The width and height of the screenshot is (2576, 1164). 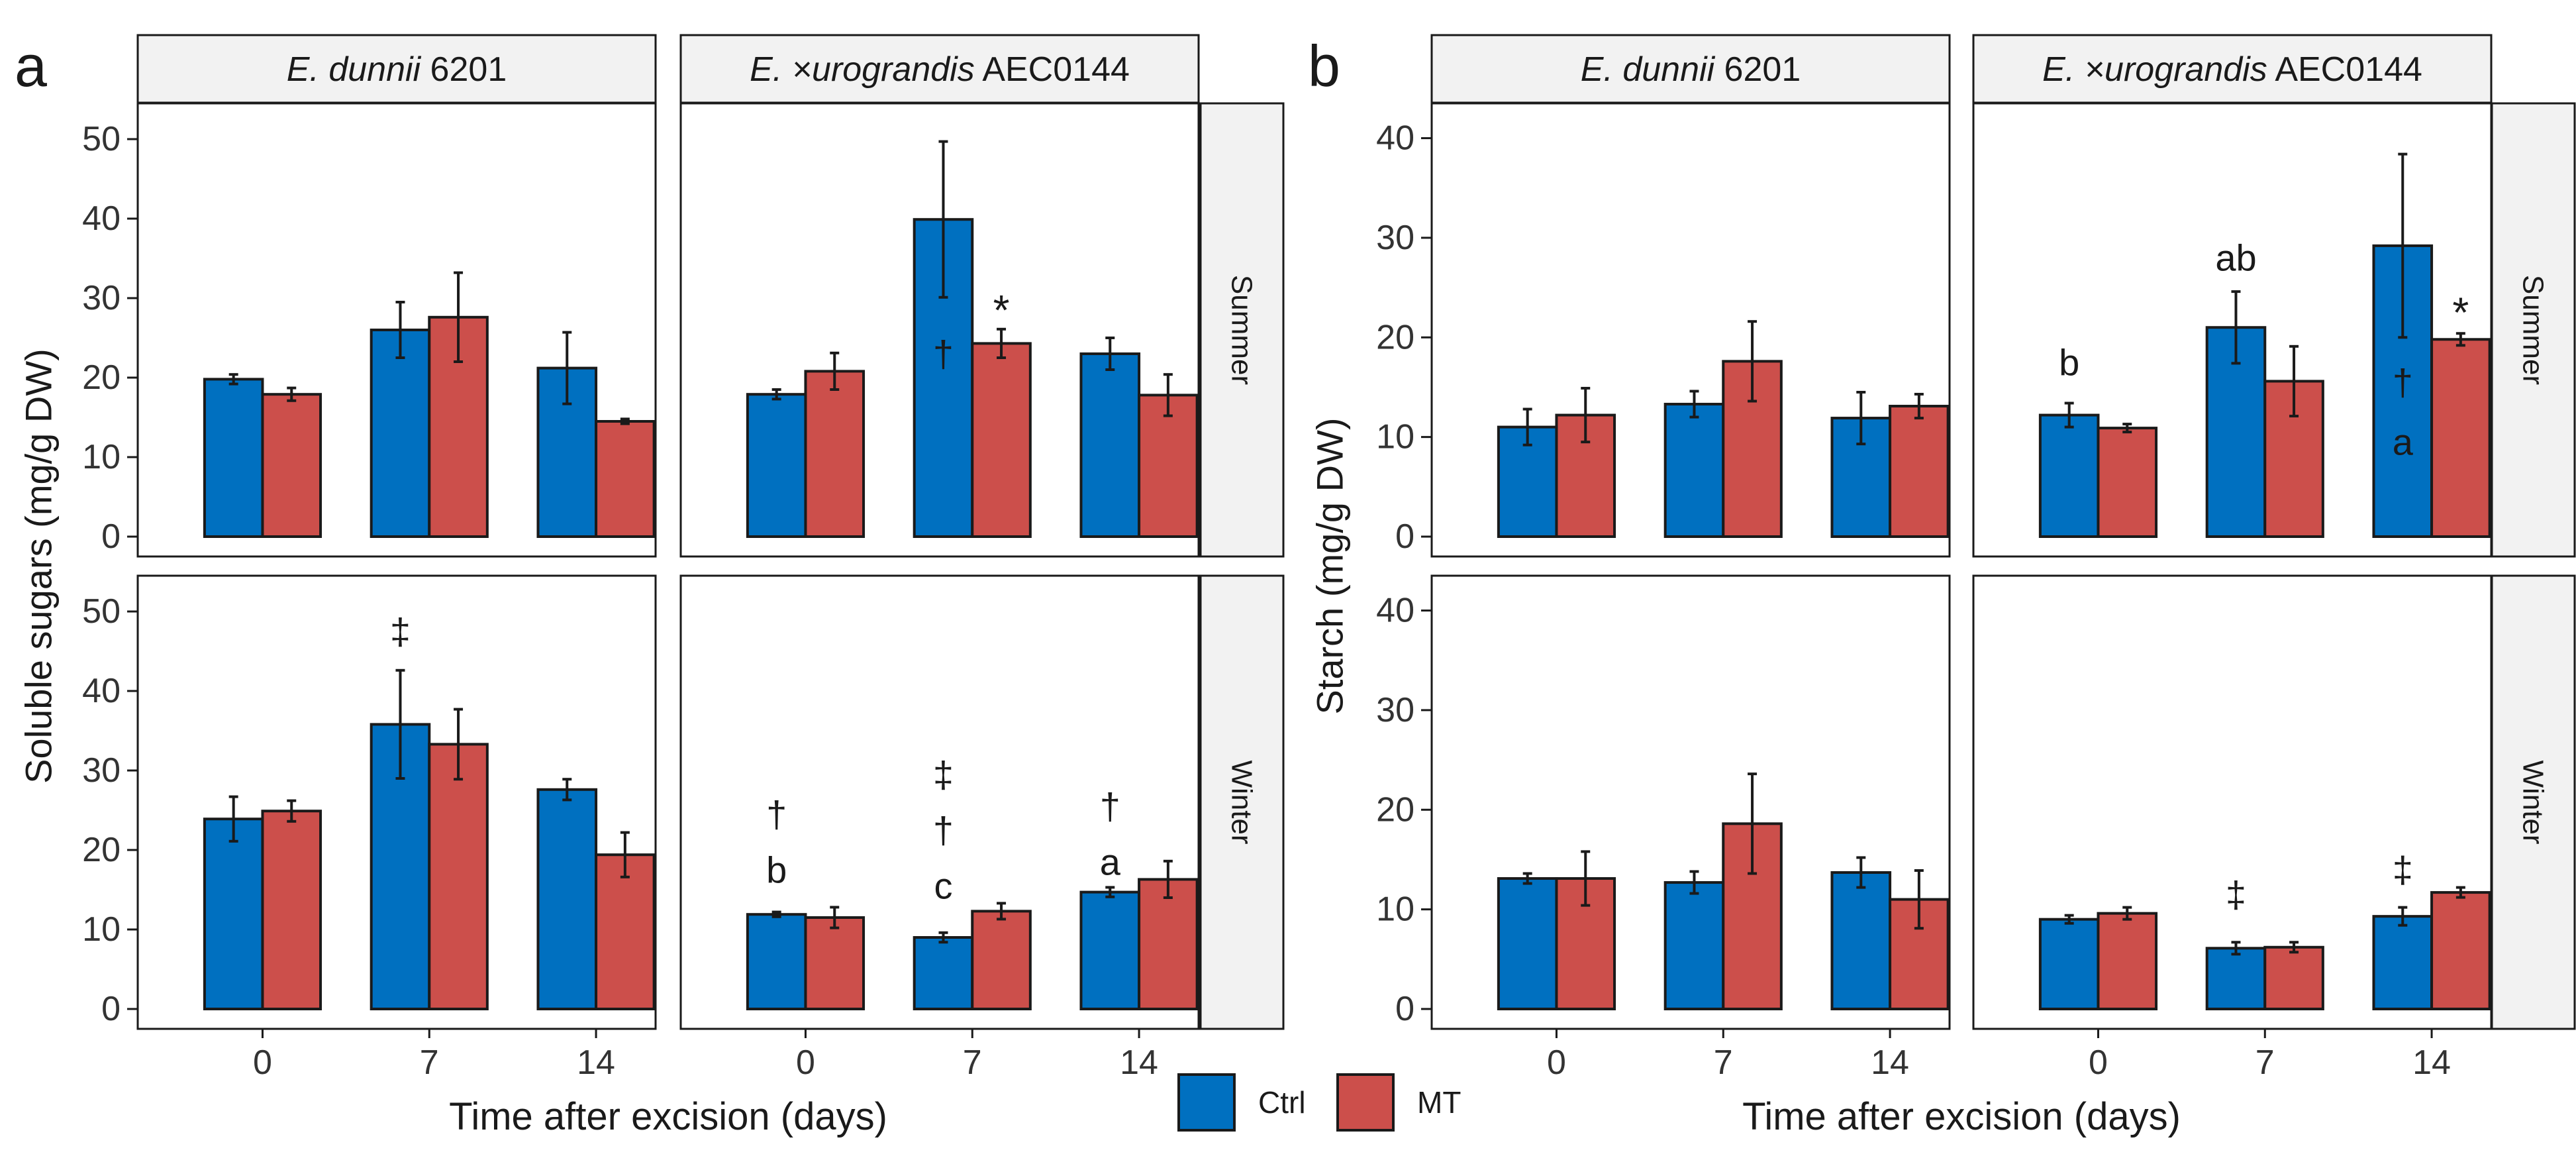 I want to click on facet-summer-col-2: b ab † a *, so click(x=2232, y=330).